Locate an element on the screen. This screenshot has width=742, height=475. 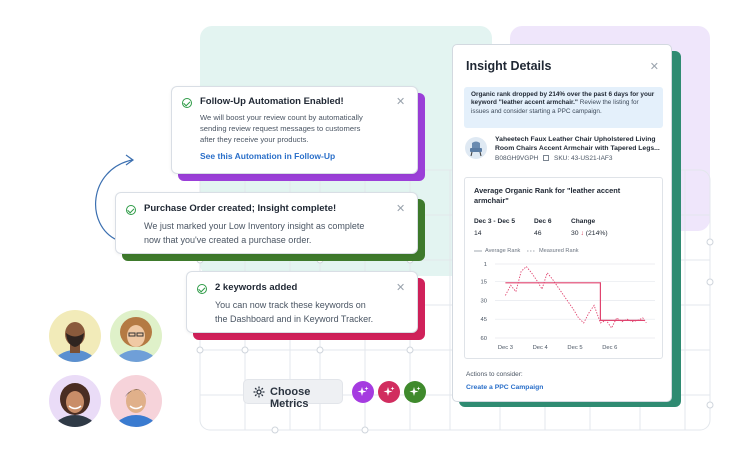
sparkle-button-green is located at coordinates (415, 392).